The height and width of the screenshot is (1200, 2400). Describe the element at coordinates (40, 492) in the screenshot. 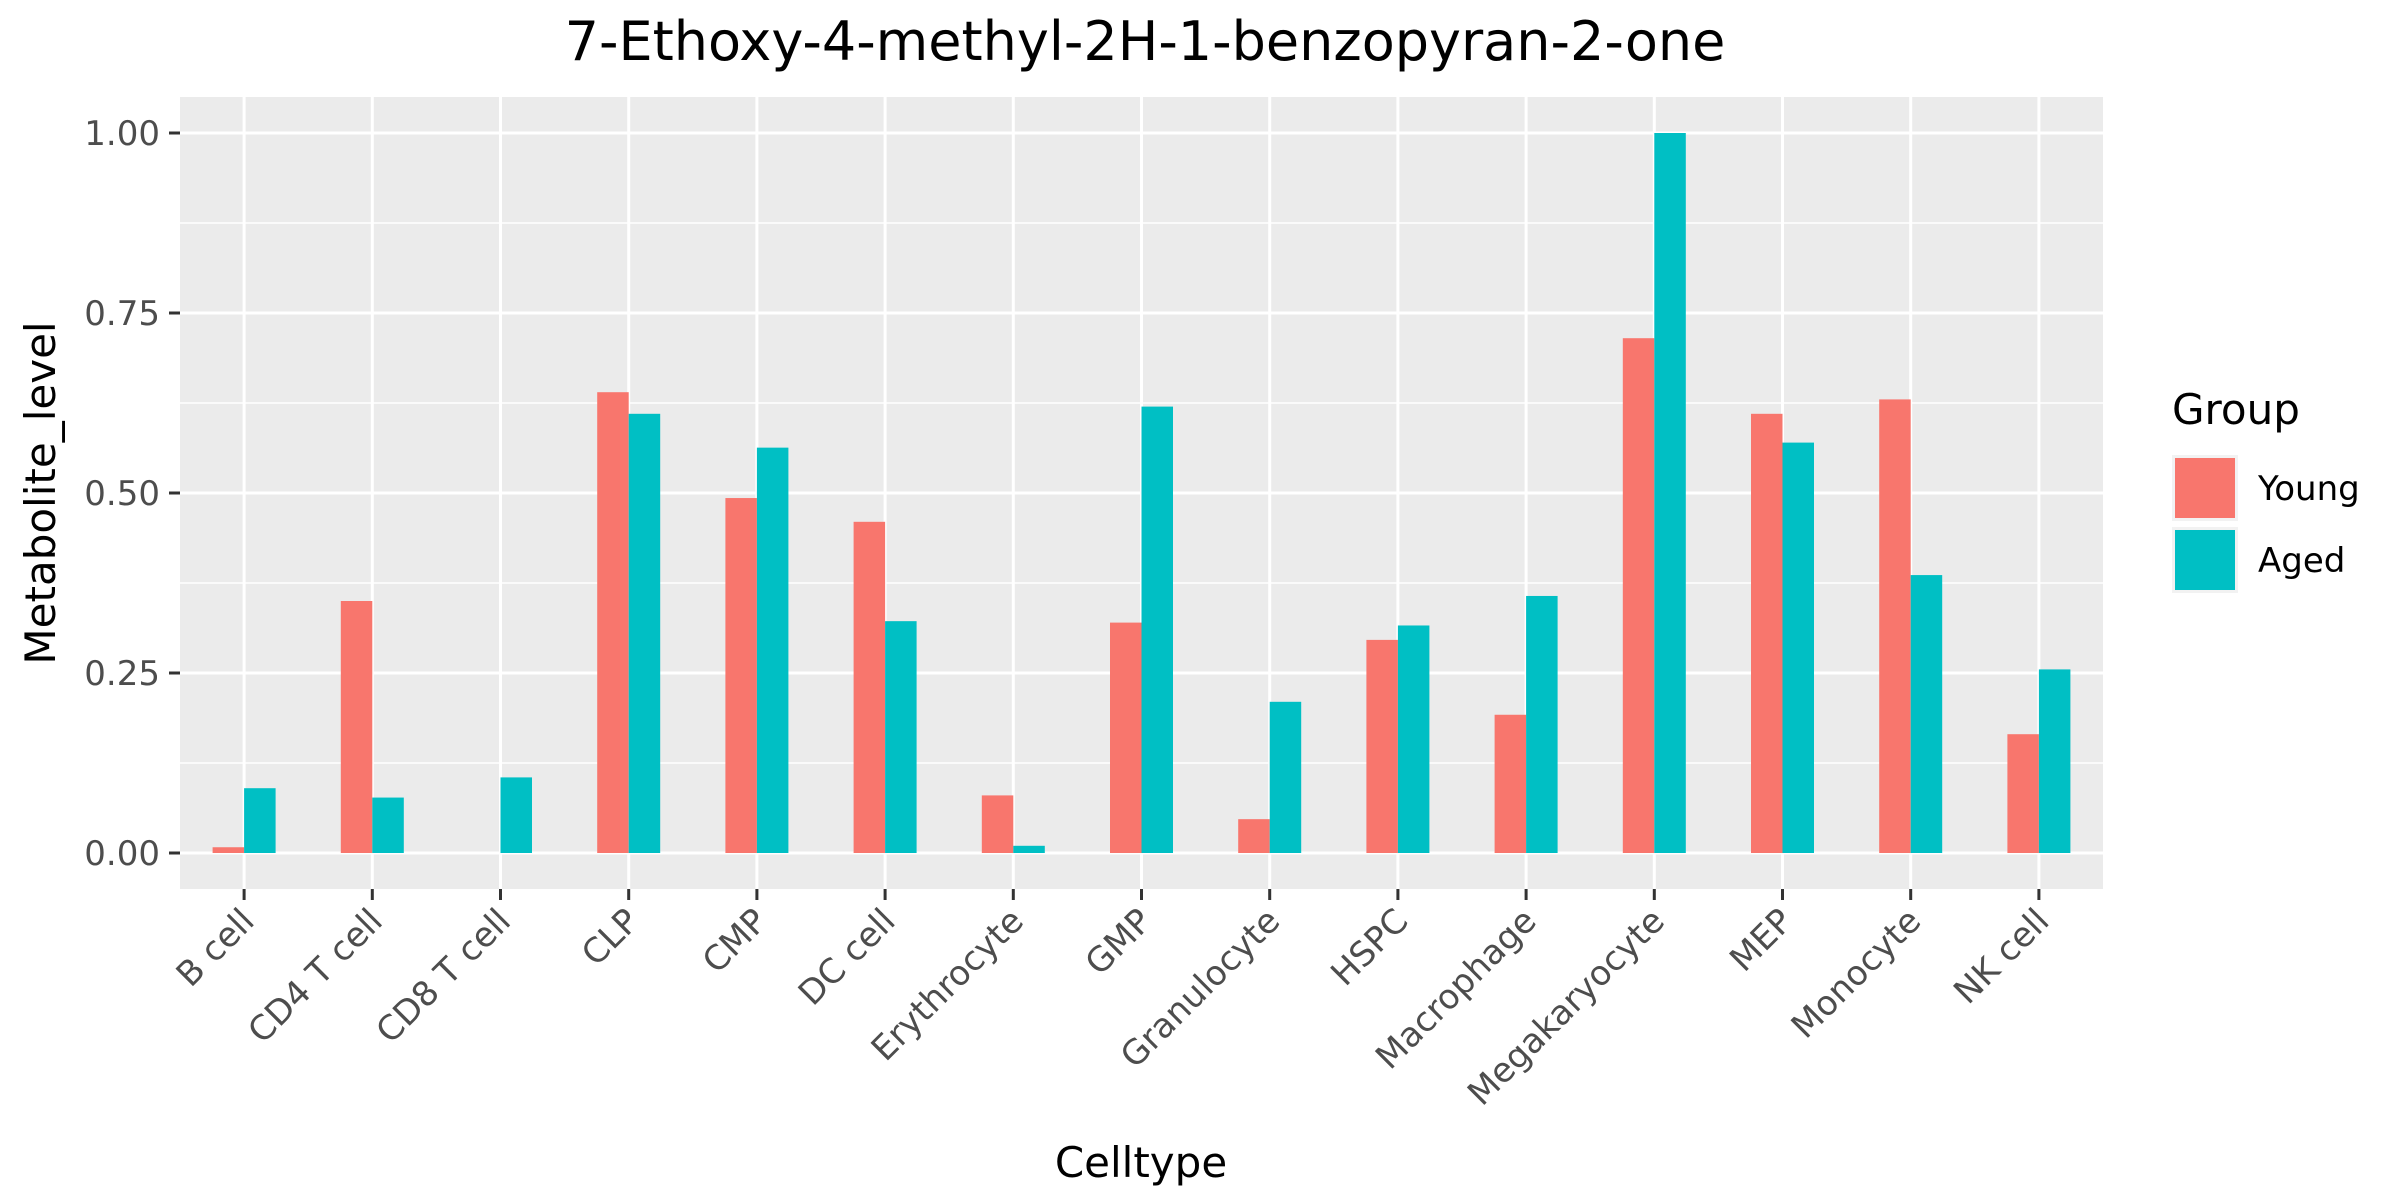

I see `y-axis-title: Metabolite_level` at that location.